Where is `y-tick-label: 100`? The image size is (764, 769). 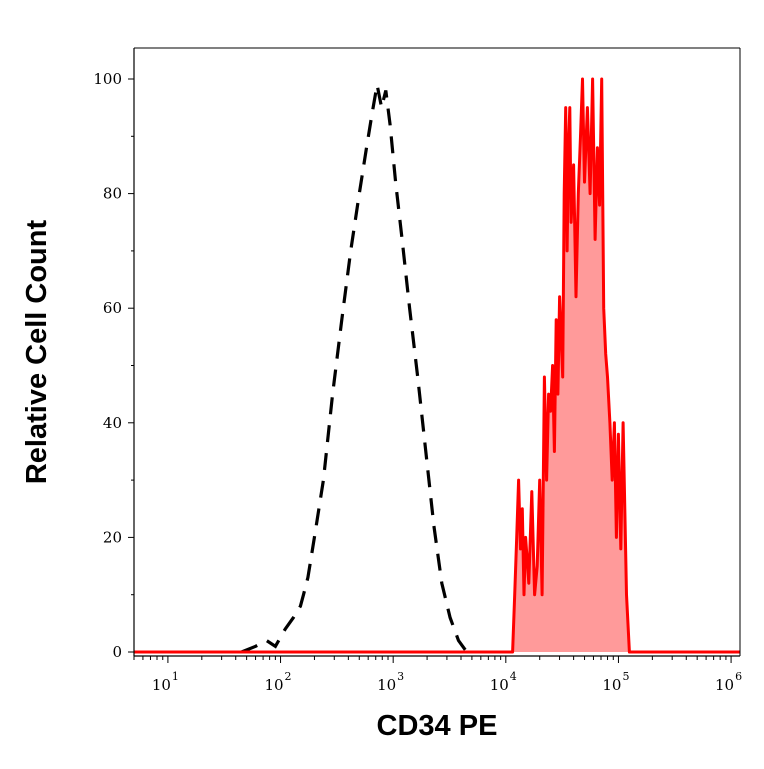 y-tick-label: 100 is located at coordinates (107, 79).